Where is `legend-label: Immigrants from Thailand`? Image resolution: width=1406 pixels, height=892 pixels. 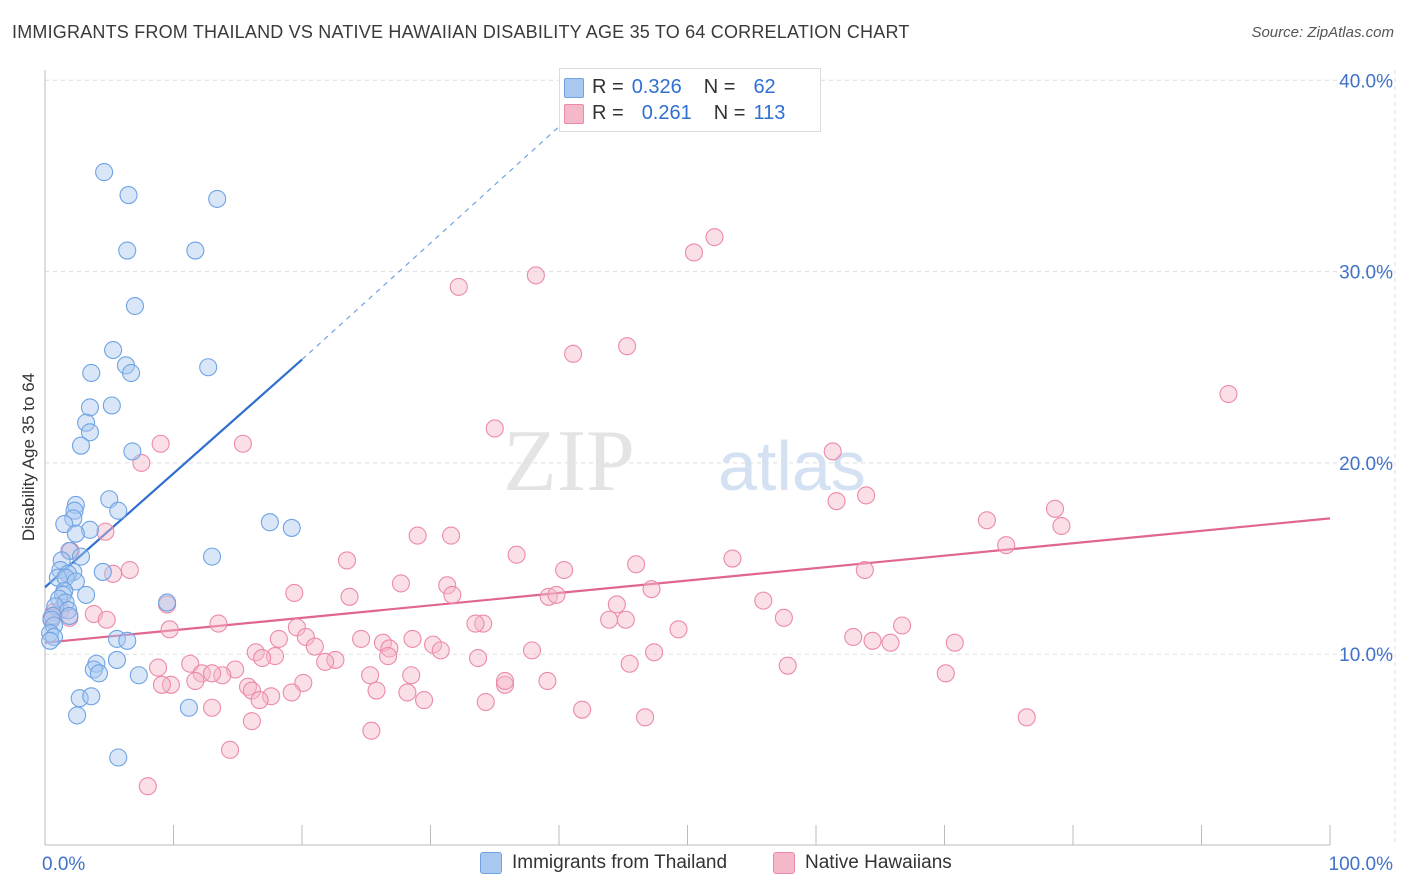
legend-label: Immigrants from Thailand is located at coordinates (620, 862).